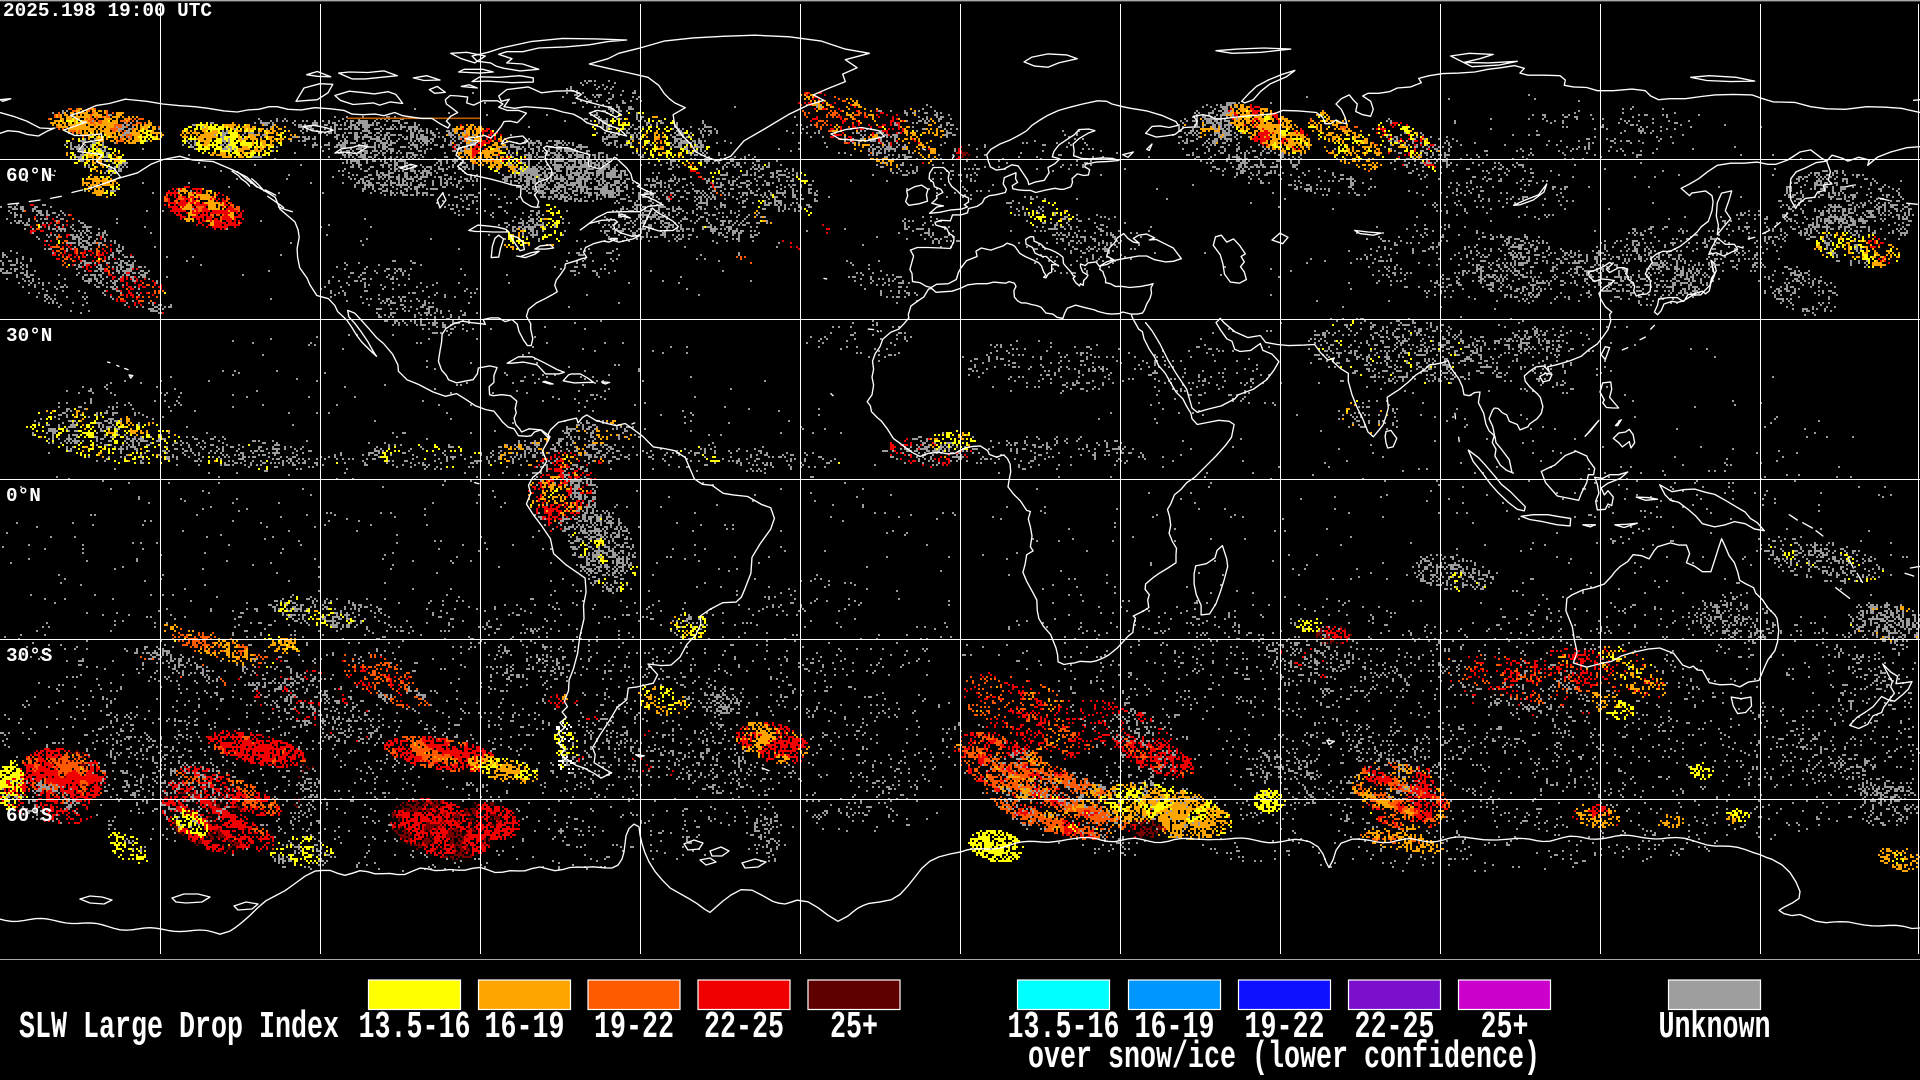  Describe the element at coordinates (1284, 1057) in the screenshot. I see `svg-text:over snow/ice (lower confidenc: over snow/ice (lower confidence)` at that location.